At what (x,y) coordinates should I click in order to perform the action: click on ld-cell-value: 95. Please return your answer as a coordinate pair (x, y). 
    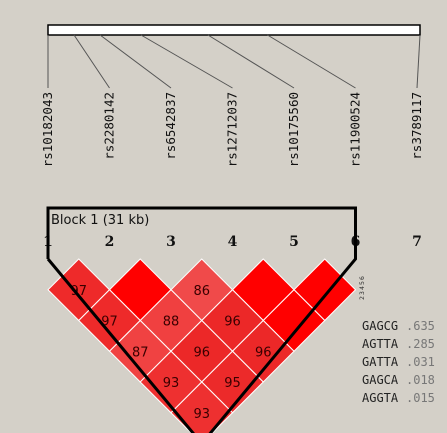
    Looking at the image, I should click on (232, 383).